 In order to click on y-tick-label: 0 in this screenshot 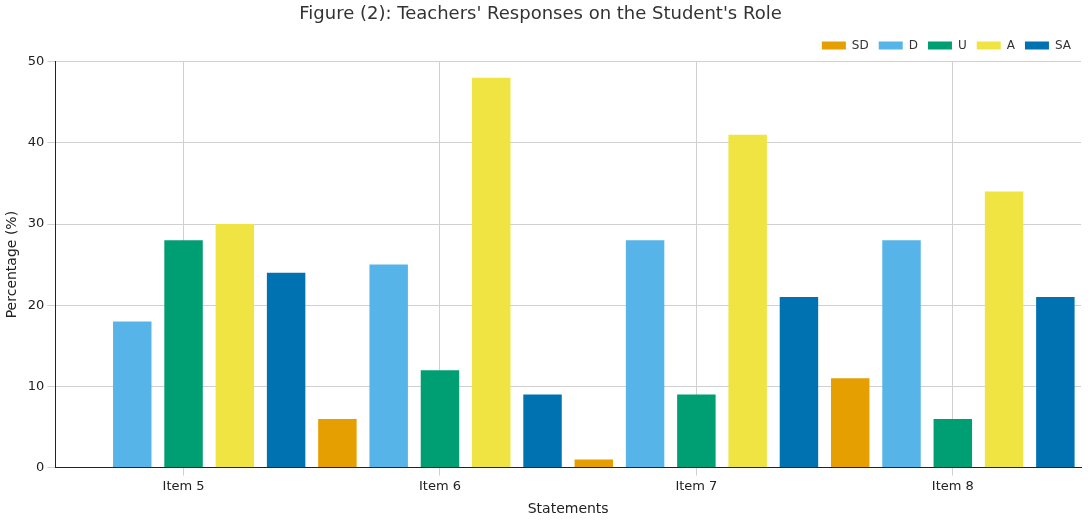, I will do `click(40, 466)`.